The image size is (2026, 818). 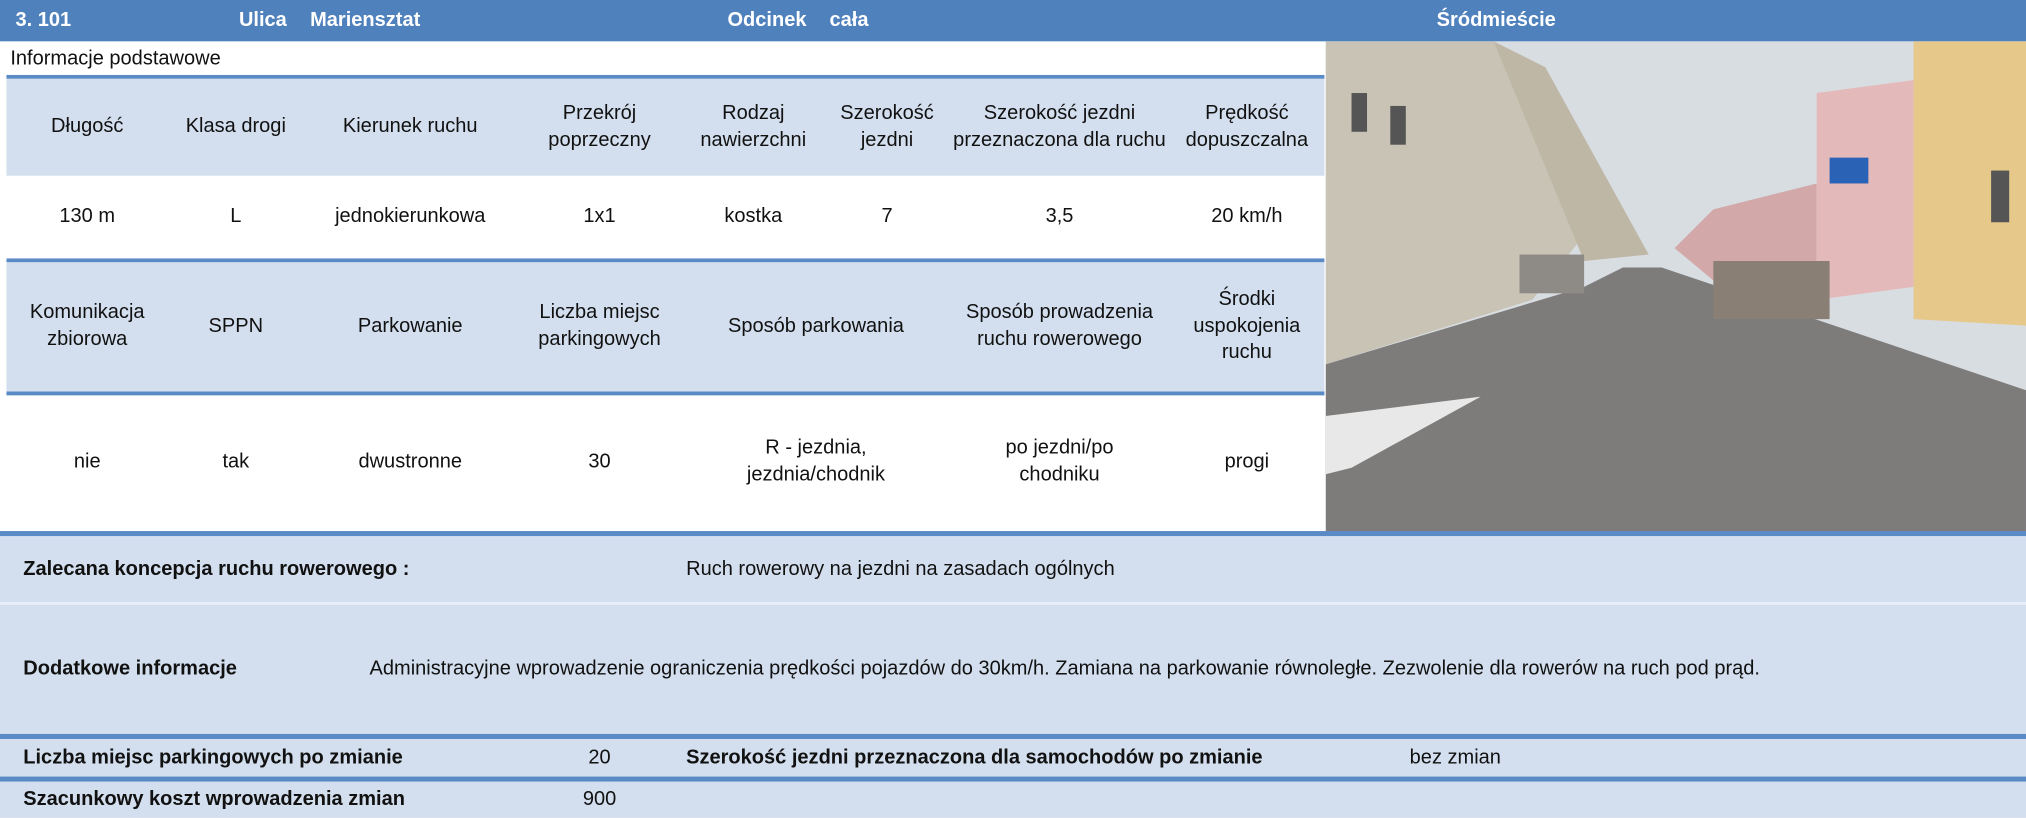 I want to click on cell-value: 3,5, so click(x=1059, y=215).